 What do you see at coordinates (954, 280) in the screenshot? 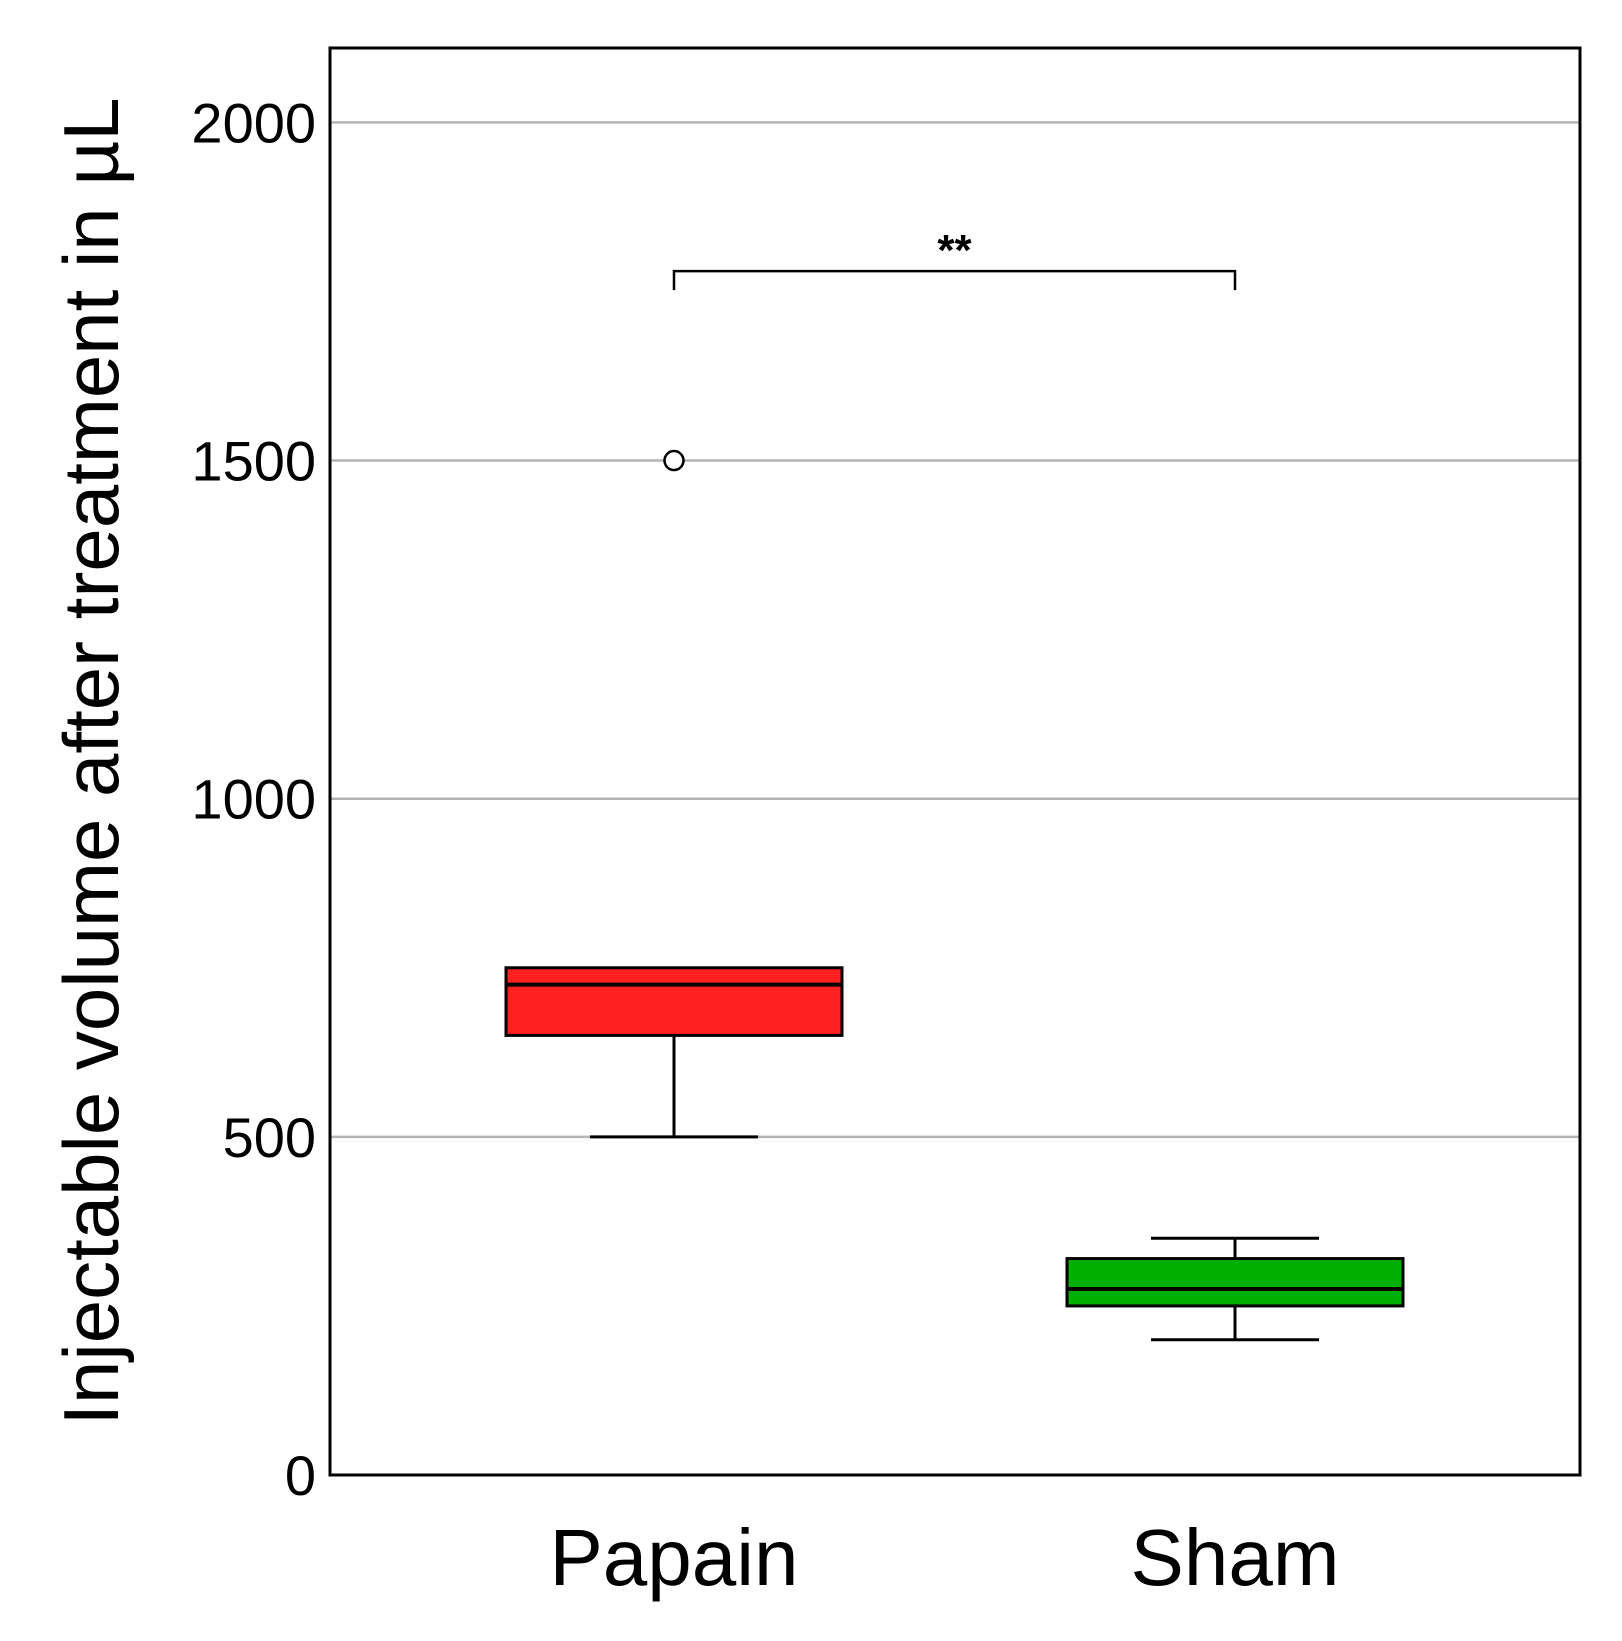
I see `significance-bracket` at bounding box center [954, 280].